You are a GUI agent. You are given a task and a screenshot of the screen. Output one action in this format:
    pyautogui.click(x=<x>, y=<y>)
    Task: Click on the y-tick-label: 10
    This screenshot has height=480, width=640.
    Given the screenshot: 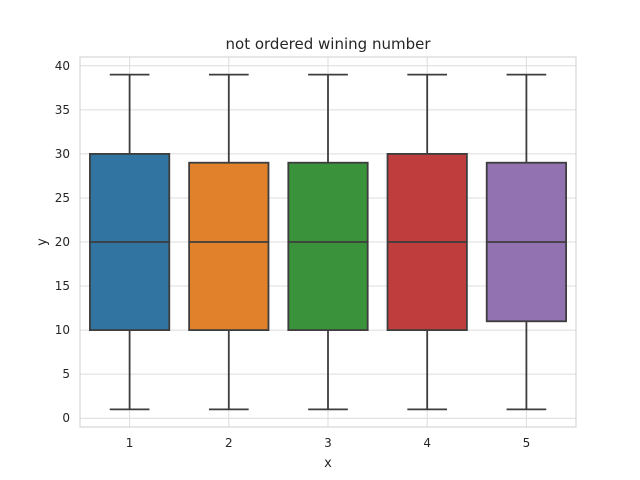 What is the action you would take?
    pyautogui.click(x=62, y=330)
    